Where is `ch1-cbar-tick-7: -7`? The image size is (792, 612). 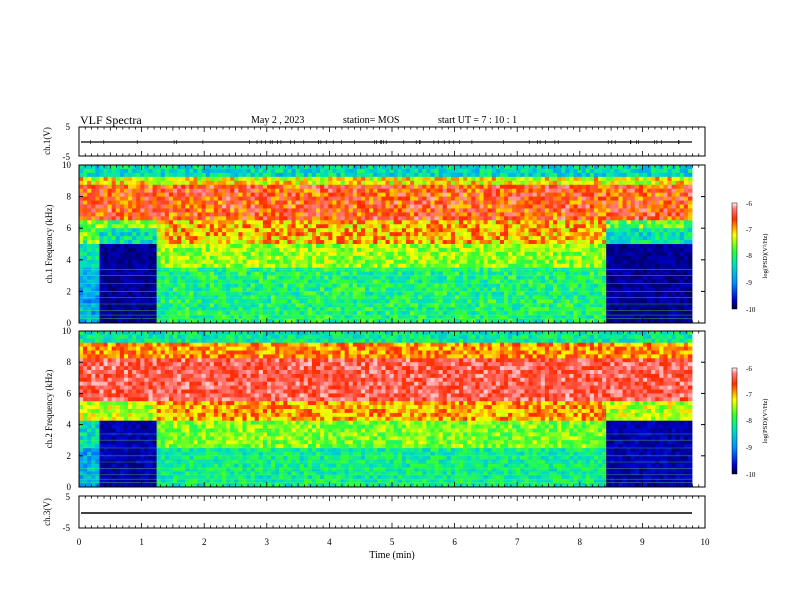
ch1-cbar-tick-7: -7 is located at coordinates (749, 230).